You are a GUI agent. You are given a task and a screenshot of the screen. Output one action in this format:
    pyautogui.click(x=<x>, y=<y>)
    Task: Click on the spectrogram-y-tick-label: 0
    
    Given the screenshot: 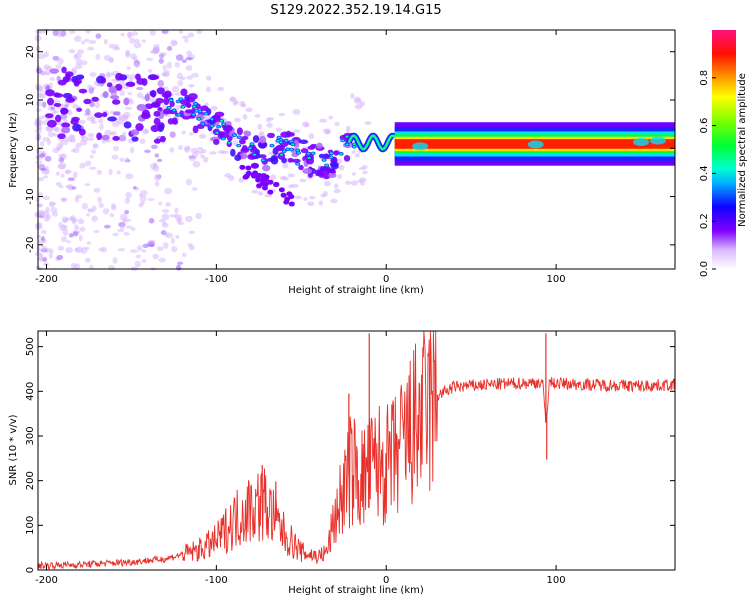 What is the action you would take?
    pyautogui.click(x=30, y=148)
    